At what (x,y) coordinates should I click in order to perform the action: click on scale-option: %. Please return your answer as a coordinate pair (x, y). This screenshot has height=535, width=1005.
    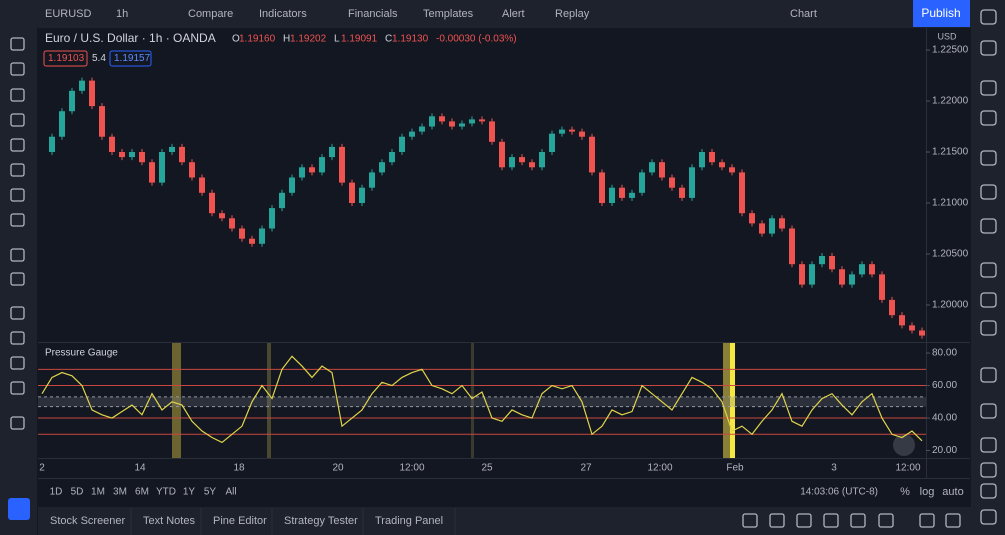
    Looking at the image, I should click on (905, 492).